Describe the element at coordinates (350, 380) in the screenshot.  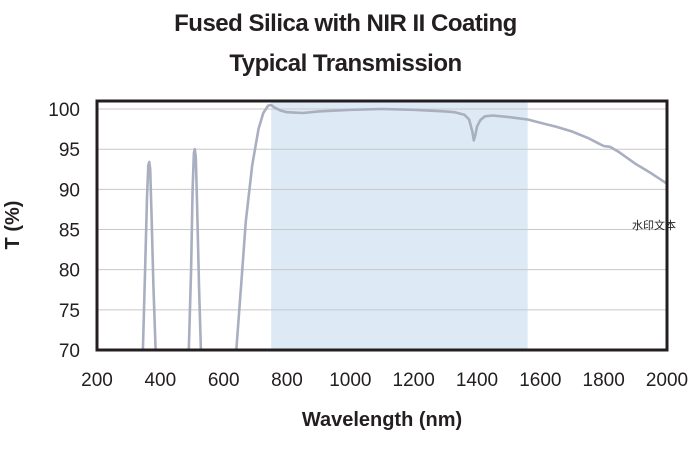
I see `x-tick-label: 1000` at that location.